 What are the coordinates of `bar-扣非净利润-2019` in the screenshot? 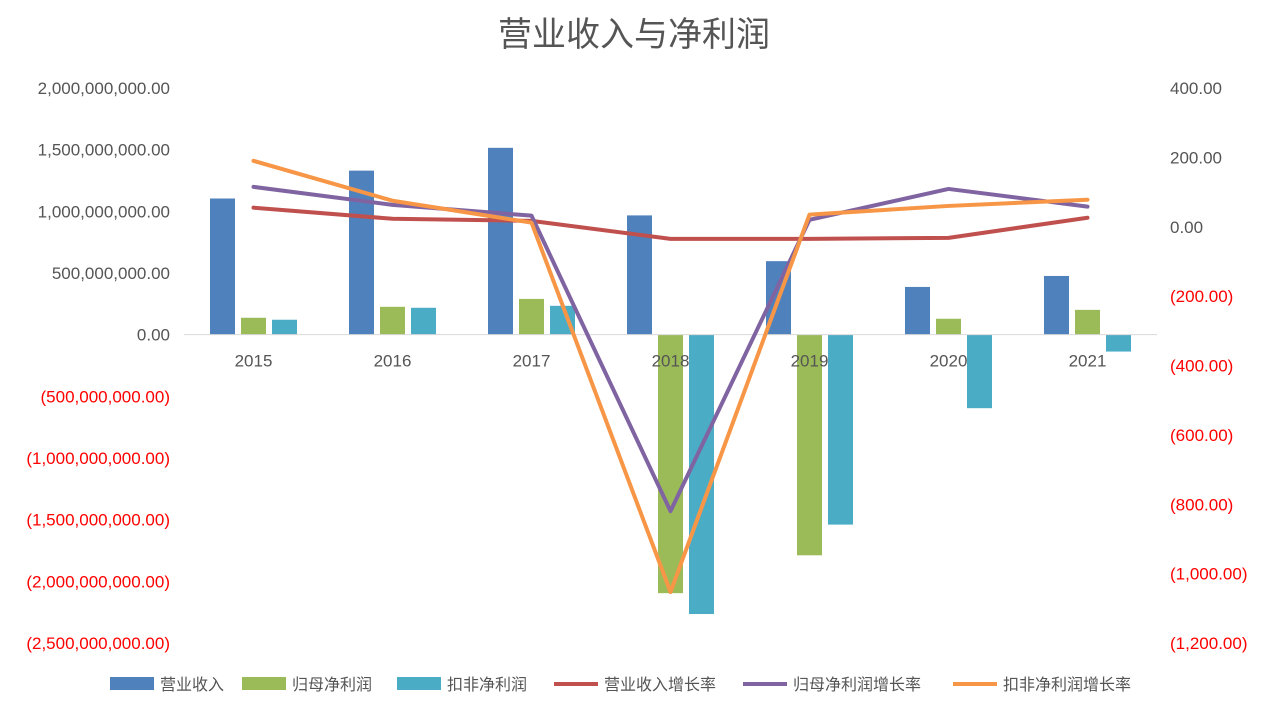 It's located at (840, 429).